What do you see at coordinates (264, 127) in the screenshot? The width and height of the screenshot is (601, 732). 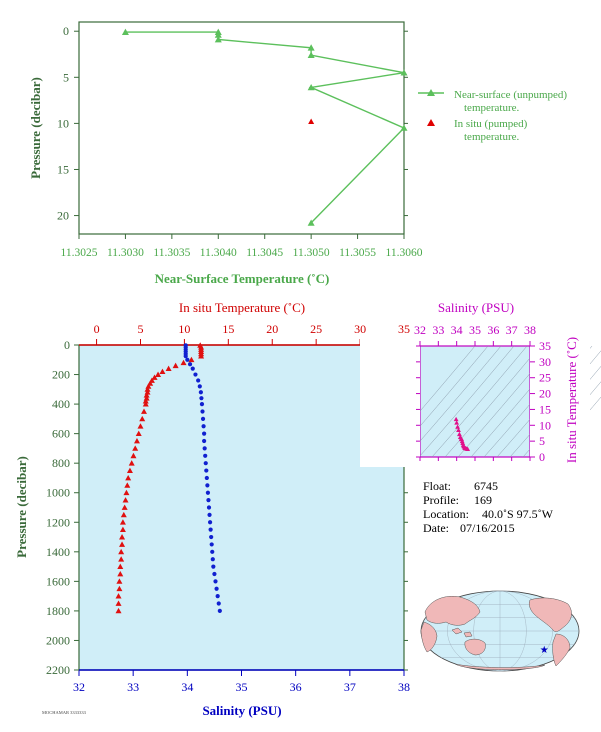 I see `near-surface-series` at bounding box center [264, 127].